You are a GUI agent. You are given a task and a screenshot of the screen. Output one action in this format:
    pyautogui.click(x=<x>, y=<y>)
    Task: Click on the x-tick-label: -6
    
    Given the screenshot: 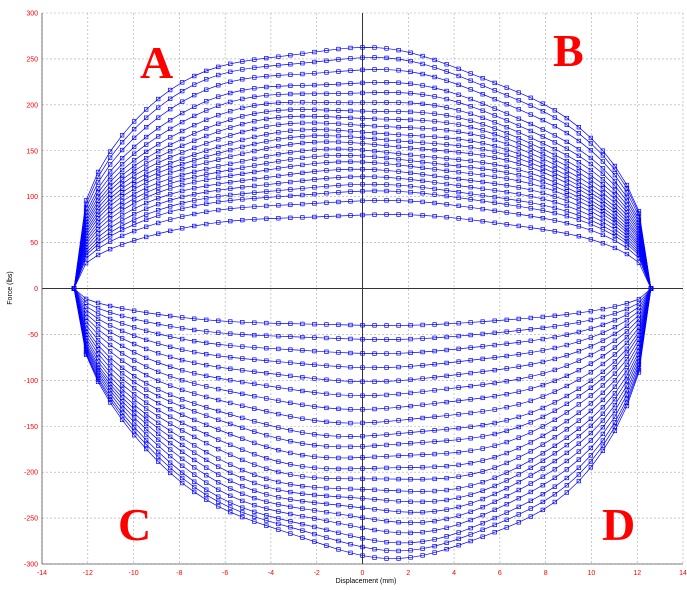 What is the action you would take?
    pyautogui.click(x=225, y=573)
    